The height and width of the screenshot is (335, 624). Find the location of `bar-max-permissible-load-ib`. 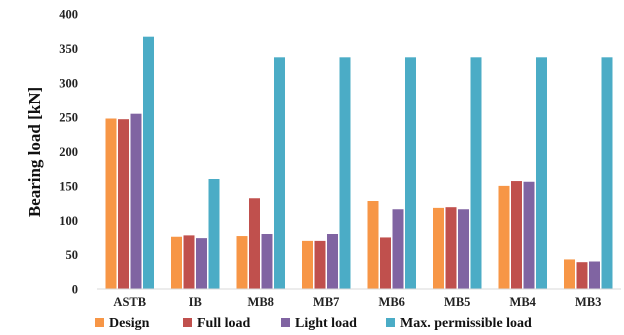

bar-max-permissible-load-ib is located at coordinates (214, 234).